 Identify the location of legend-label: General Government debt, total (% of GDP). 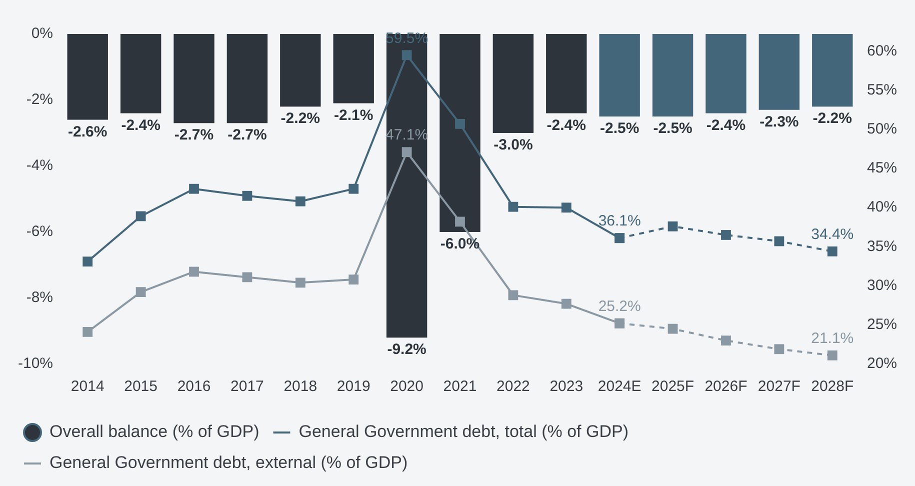
(463, 432).